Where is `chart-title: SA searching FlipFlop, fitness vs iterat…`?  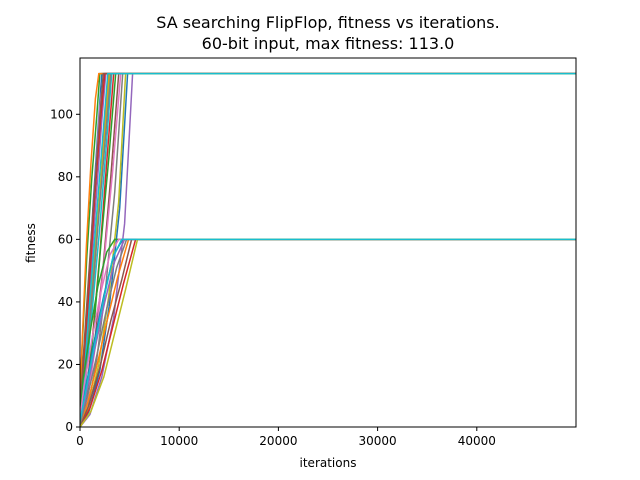
chart-title: SA searching FlipFlop, fitness vs iterat… is located at coordinates (327, 33).